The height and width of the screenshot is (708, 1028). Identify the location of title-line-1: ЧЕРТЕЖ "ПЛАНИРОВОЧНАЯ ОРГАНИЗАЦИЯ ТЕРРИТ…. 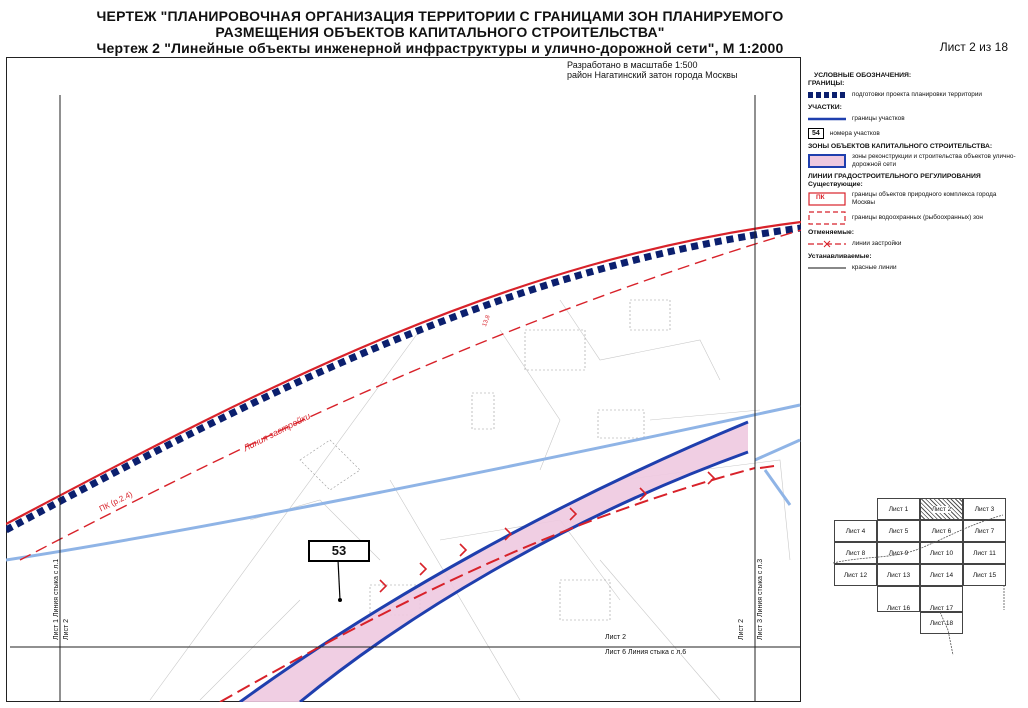
(440, 16).